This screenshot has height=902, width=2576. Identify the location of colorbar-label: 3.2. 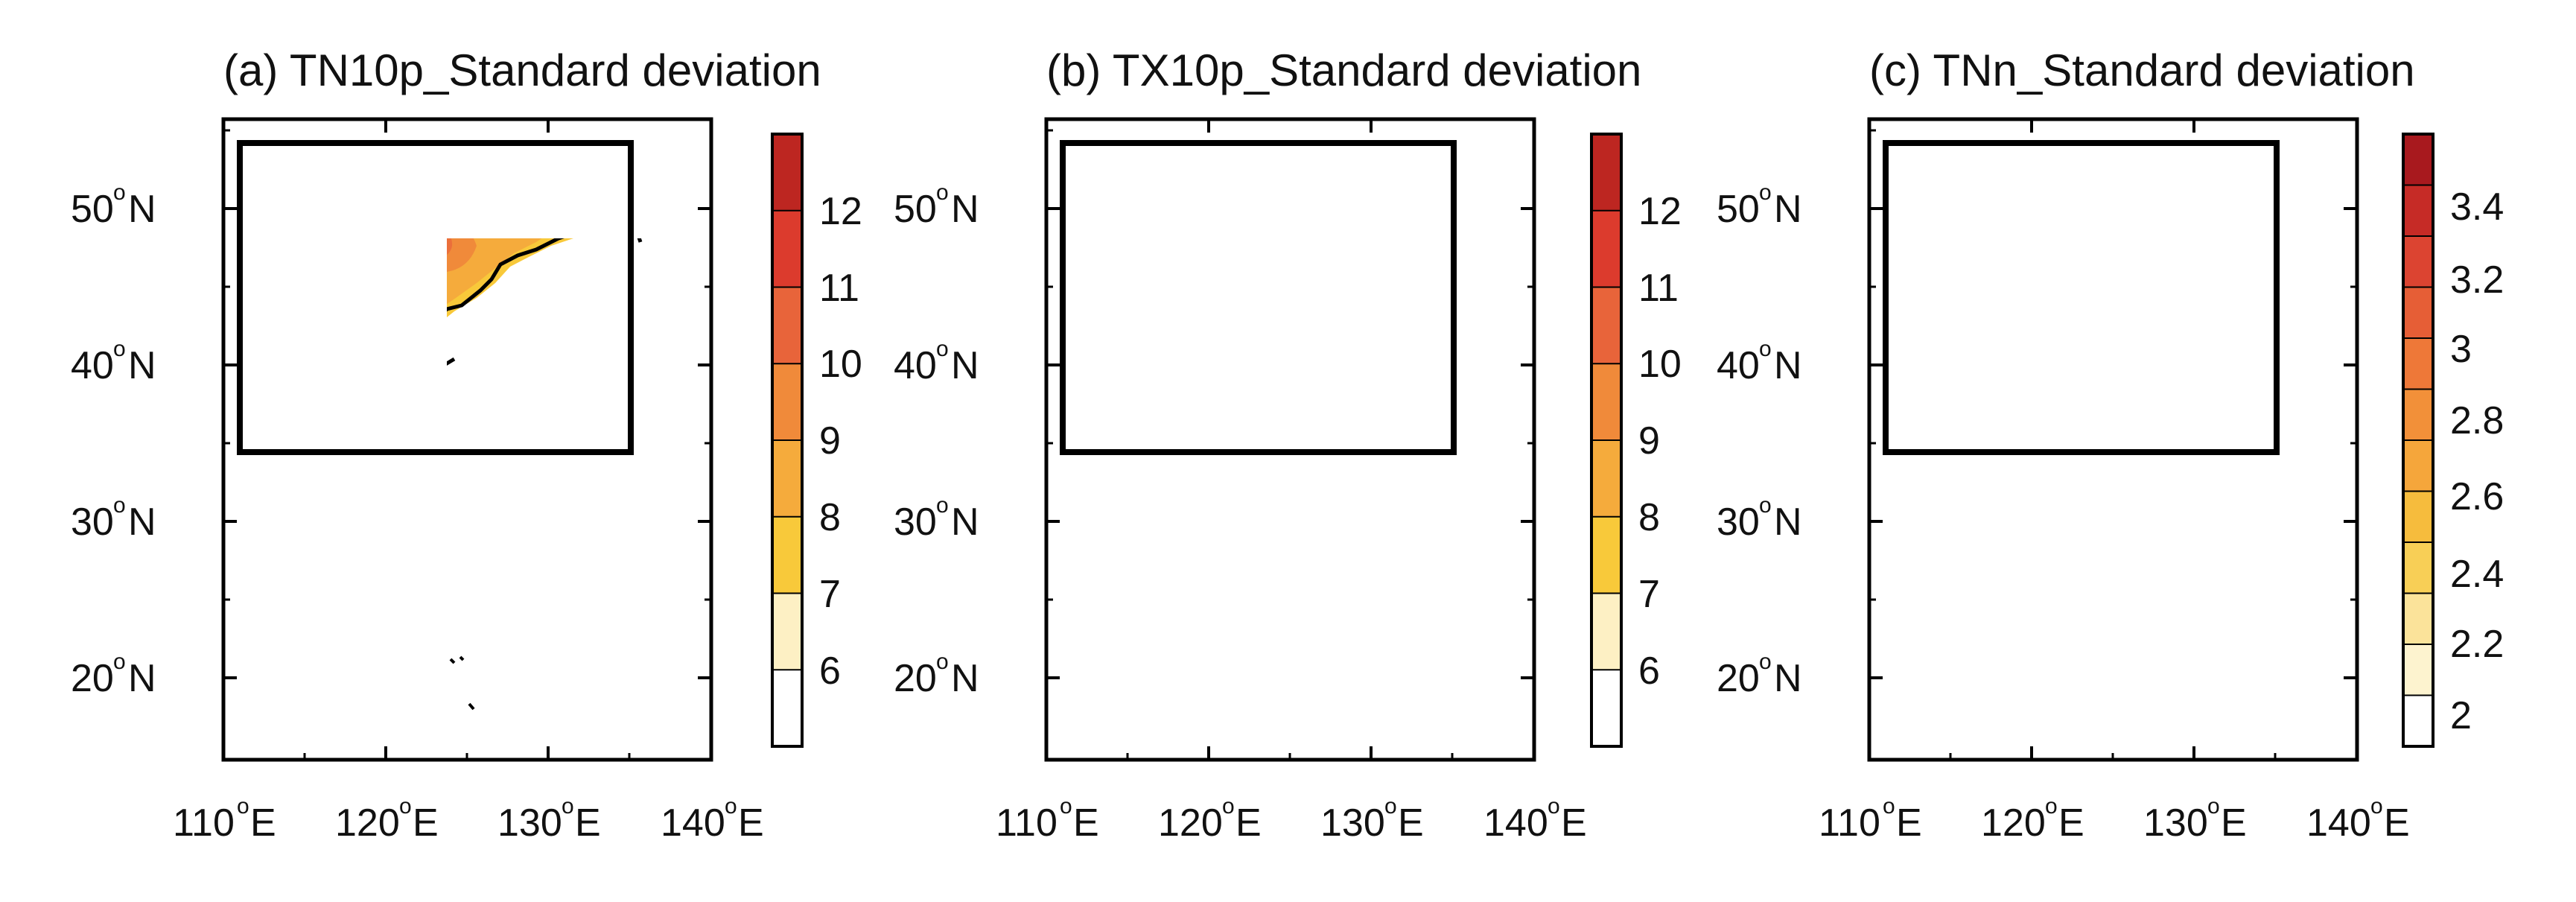
(2477, 280).